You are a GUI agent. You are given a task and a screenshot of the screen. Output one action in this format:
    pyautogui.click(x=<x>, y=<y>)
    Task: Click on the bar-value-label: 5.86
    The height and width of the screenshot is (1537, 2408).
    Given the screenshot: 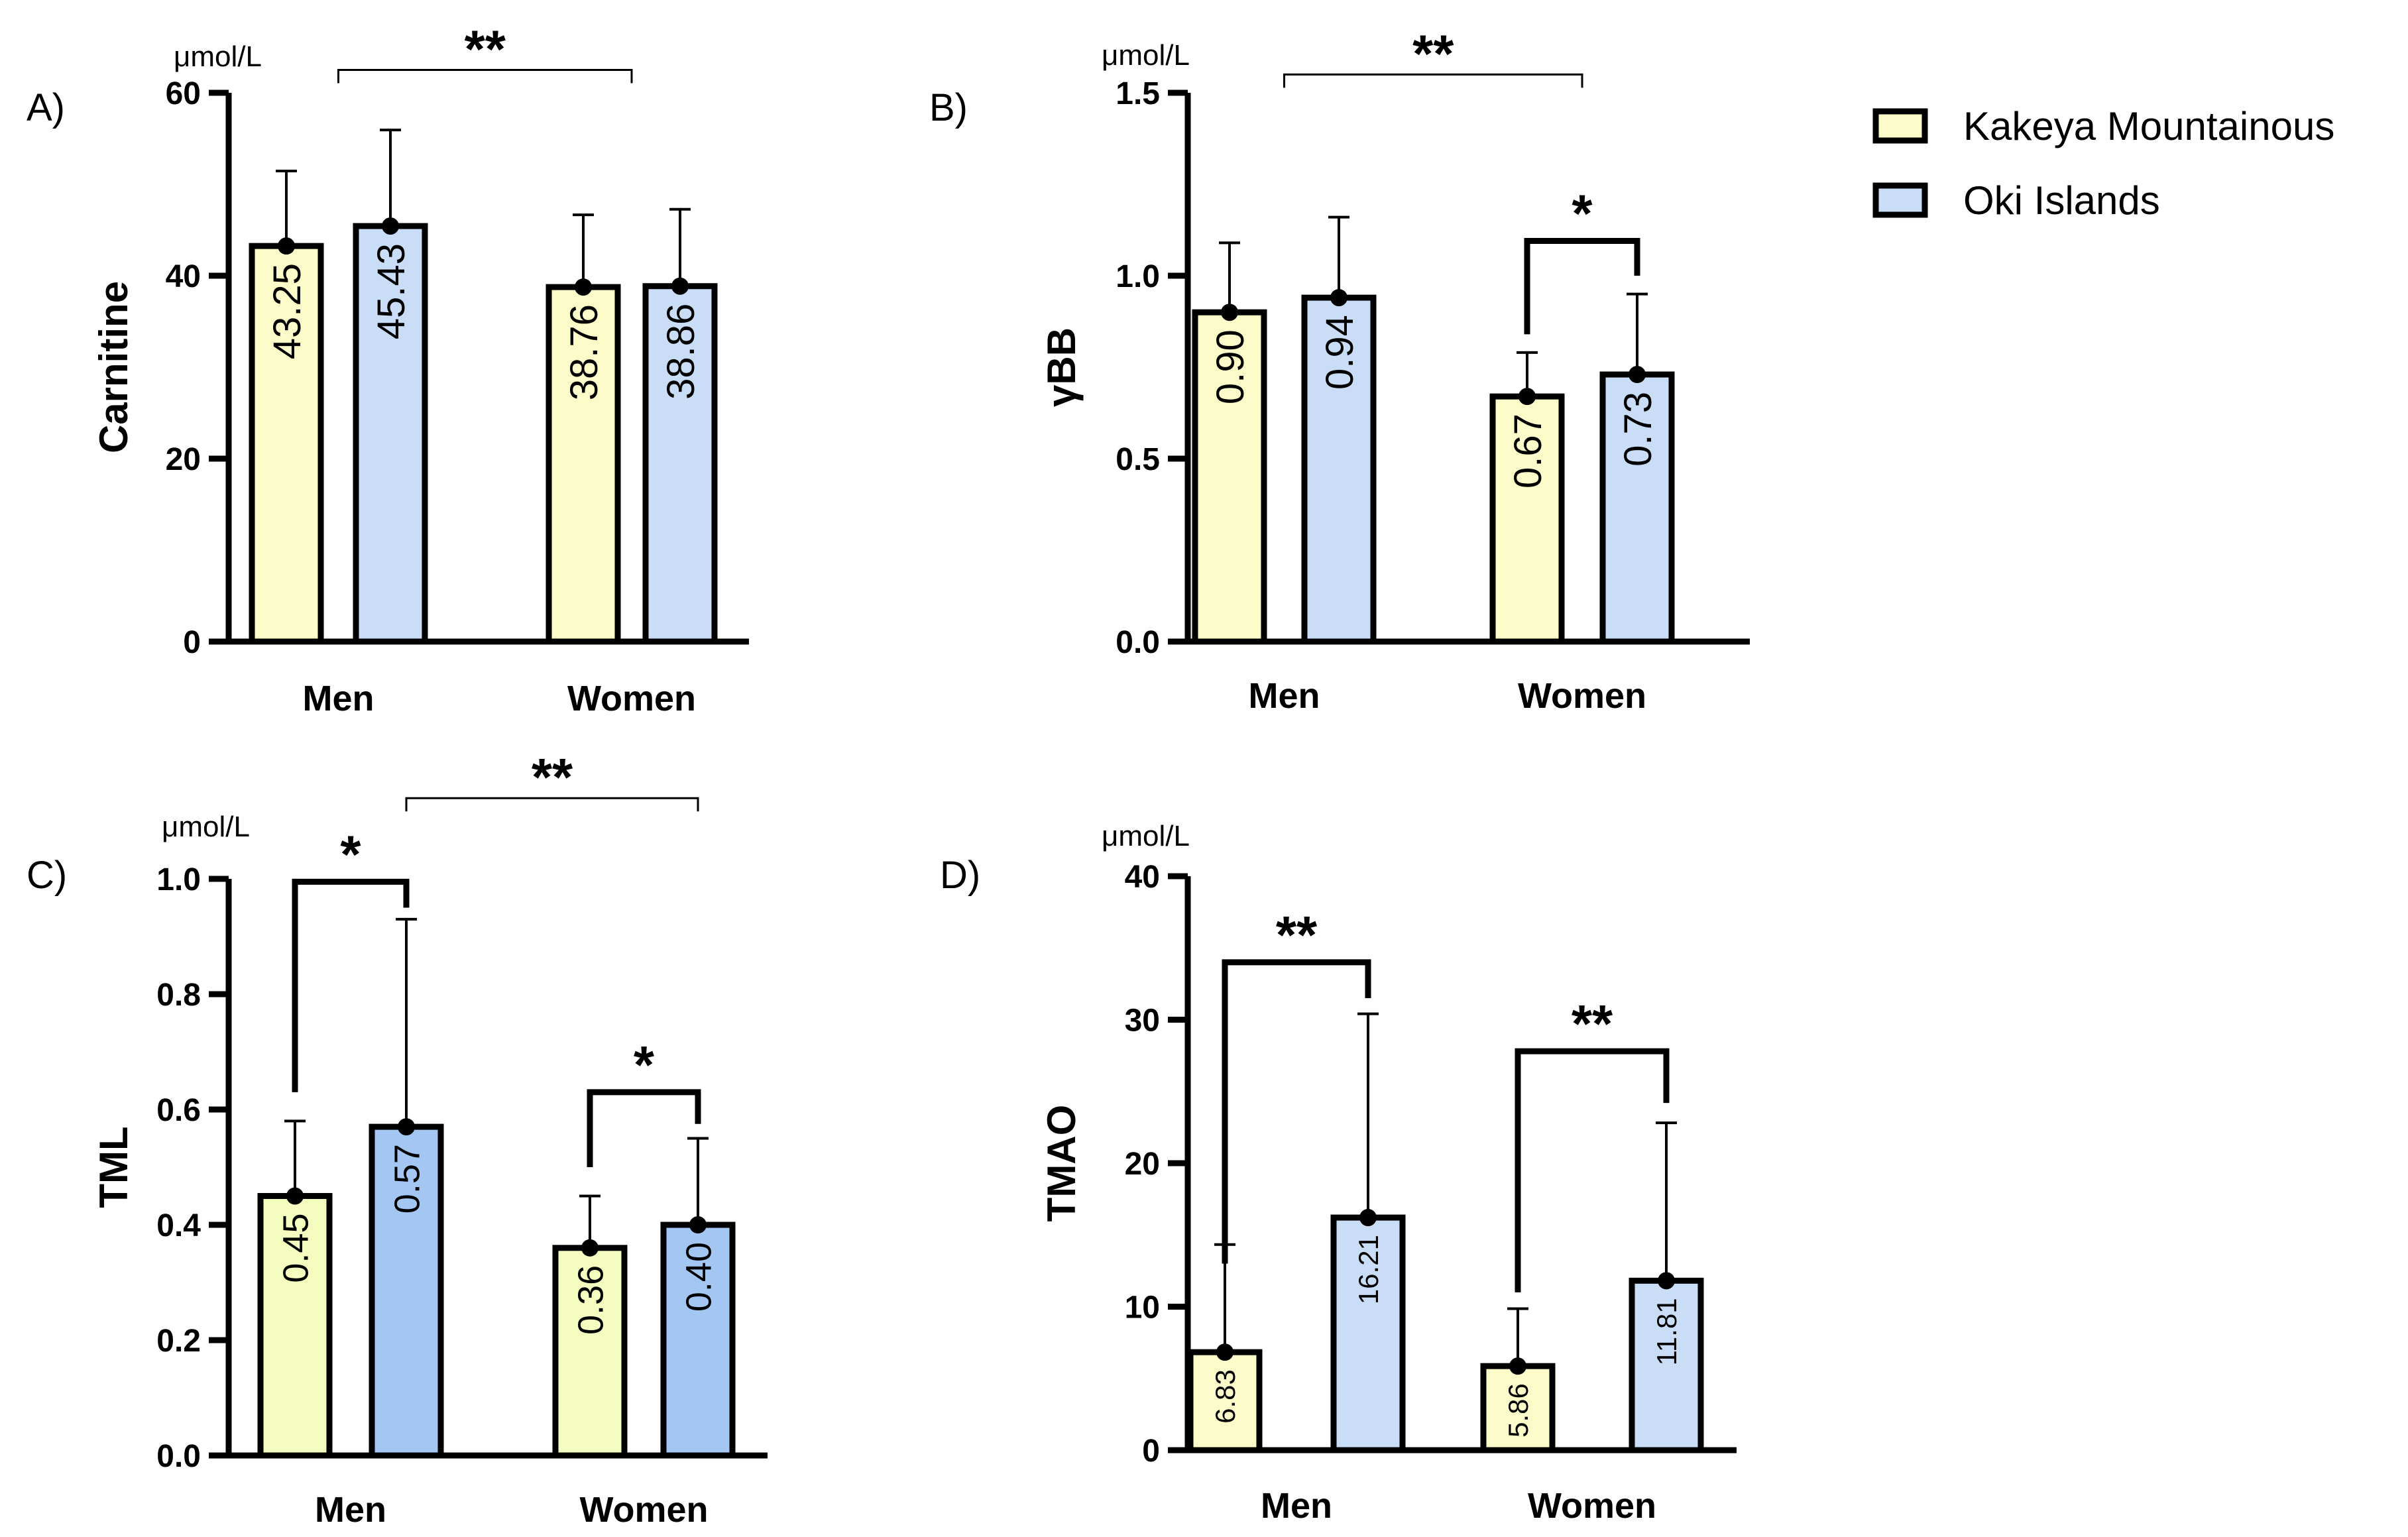 What is the action you would take?
    pyautogui.click(x=1519, y=1410)
    